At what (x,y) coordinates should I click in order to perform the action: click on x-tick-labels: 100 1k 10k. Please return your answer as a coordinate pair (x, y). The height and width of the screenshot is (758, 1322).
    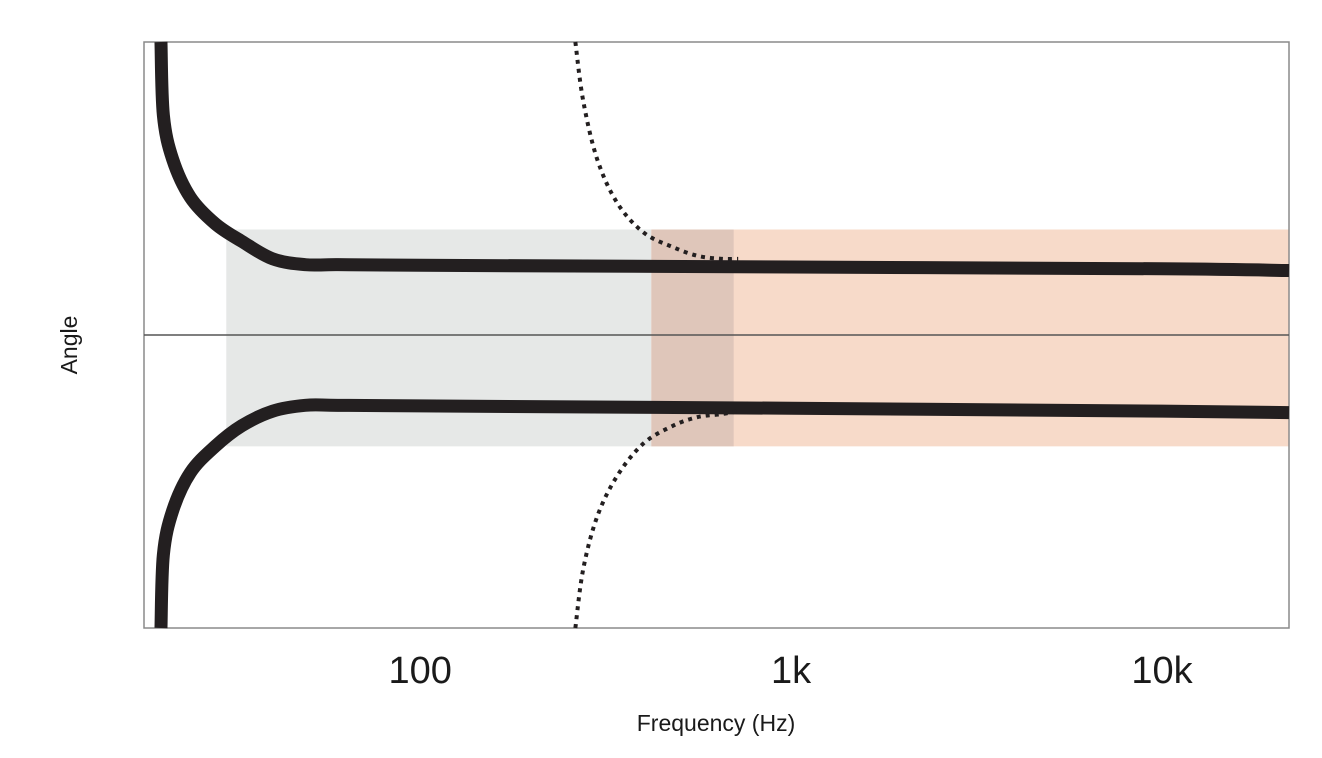
    Looking at the image, I should click on (791, 671).